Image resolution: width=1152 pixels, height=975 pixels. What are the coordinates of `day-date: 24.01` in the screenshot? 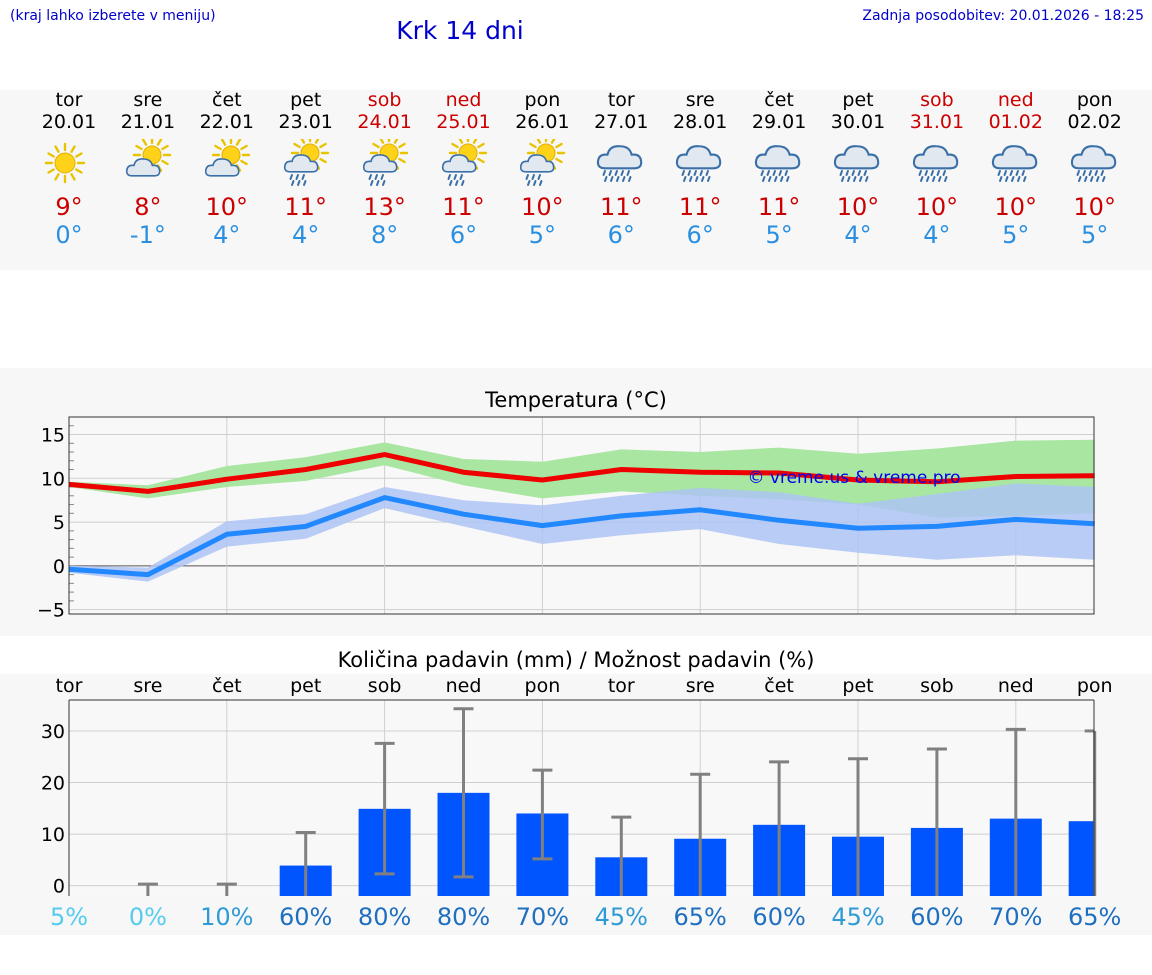 It's located at (384, 122).